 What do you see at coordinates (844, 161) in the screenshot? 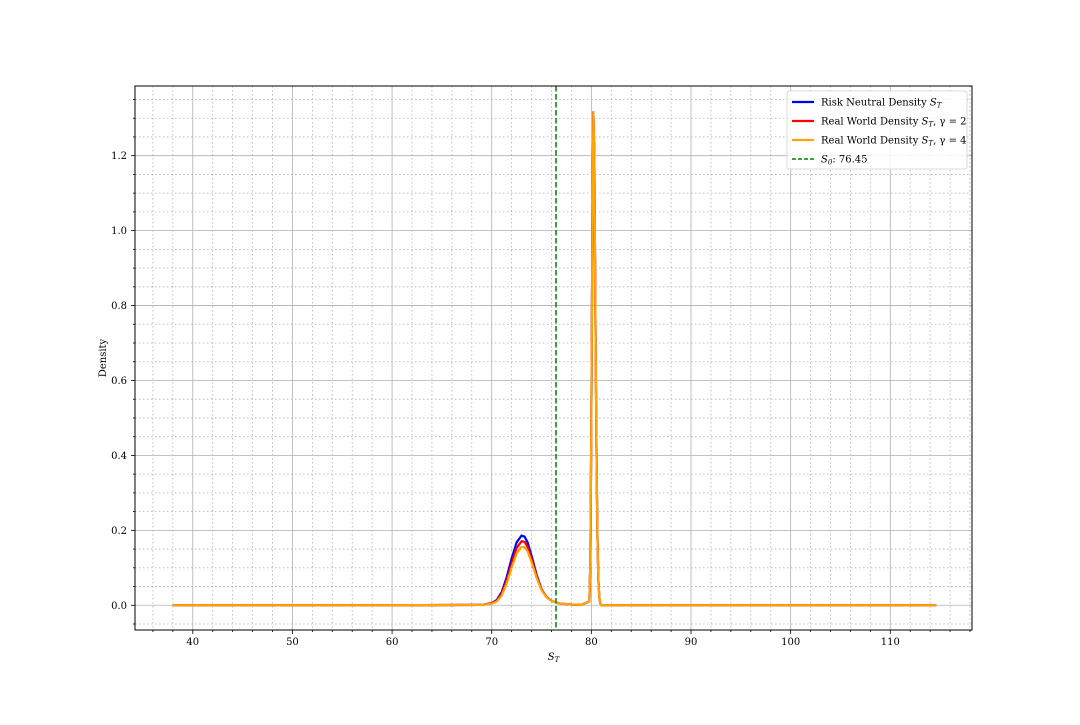
I see `legend-label-4: S0: 76.45` at bounding box center [844, 161].